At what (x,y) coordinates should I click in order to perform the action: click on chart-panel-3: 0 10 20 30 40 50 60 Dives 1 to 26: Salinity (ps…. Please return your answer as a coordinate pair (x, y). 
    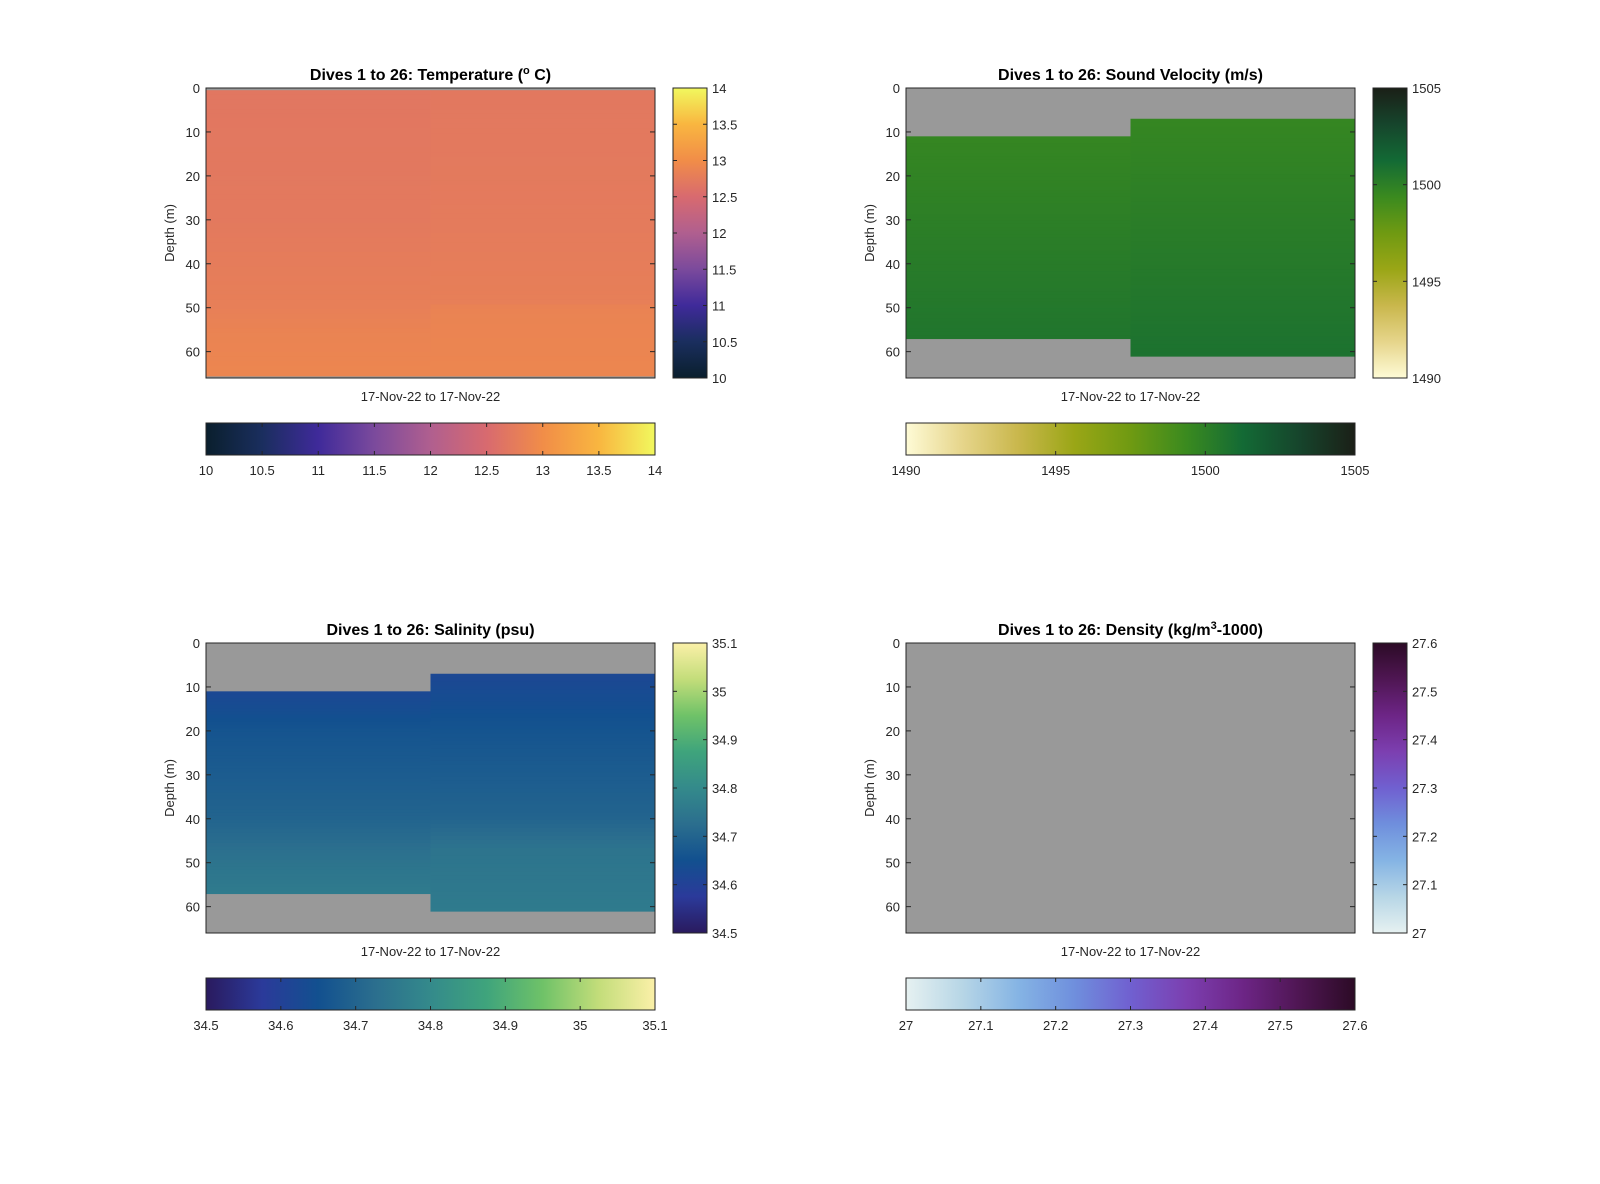
    Looking at the image, I should click on (449, 827).